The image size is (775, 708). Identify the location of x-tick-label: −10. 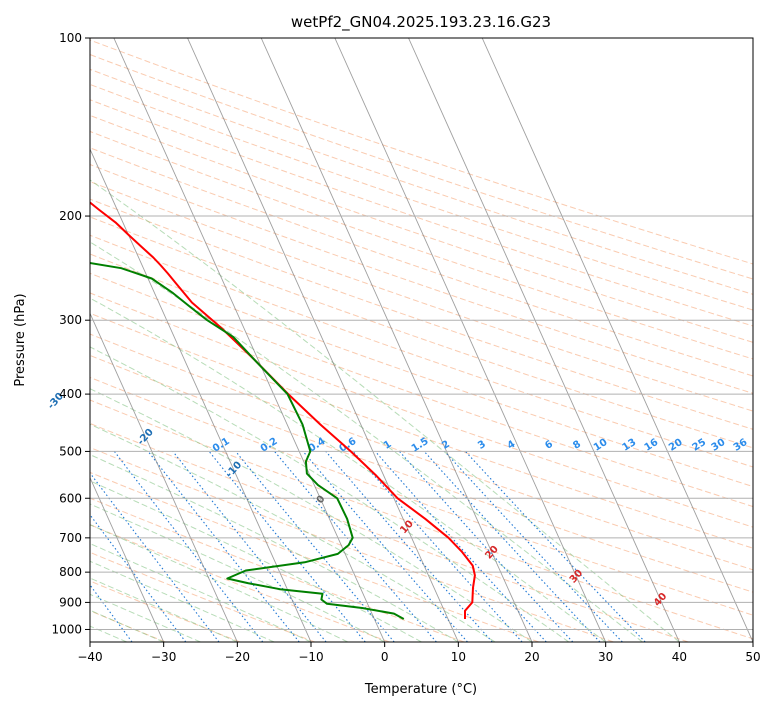
(310, 657).